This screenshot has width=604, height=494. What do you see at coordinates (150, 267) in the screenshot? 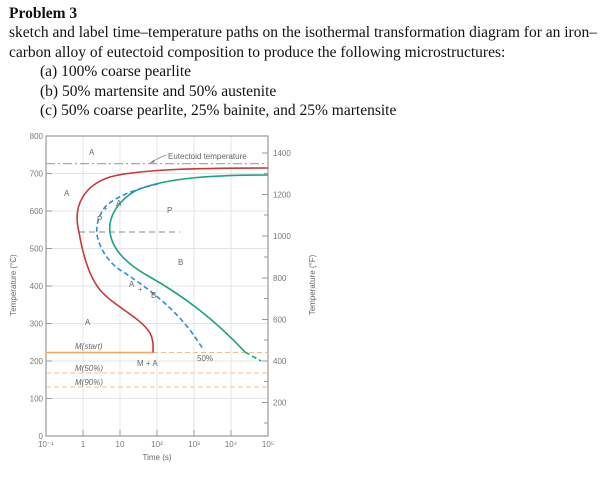
I see `fifty-percent-curve` at bounding box center [150, 267].